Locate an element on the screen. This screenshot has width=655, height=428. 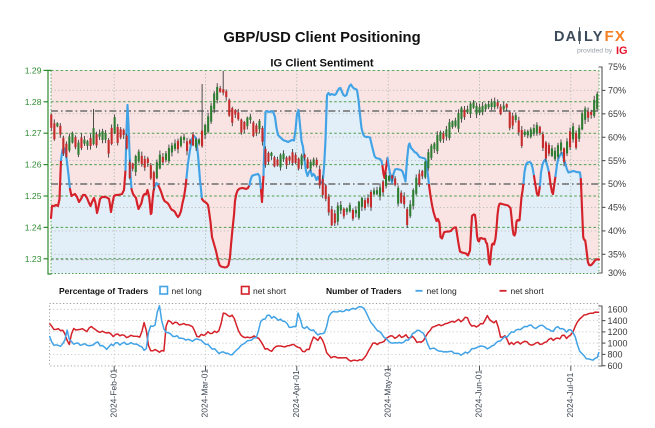
svg-text: 70% is located at coordinates (617, 91).